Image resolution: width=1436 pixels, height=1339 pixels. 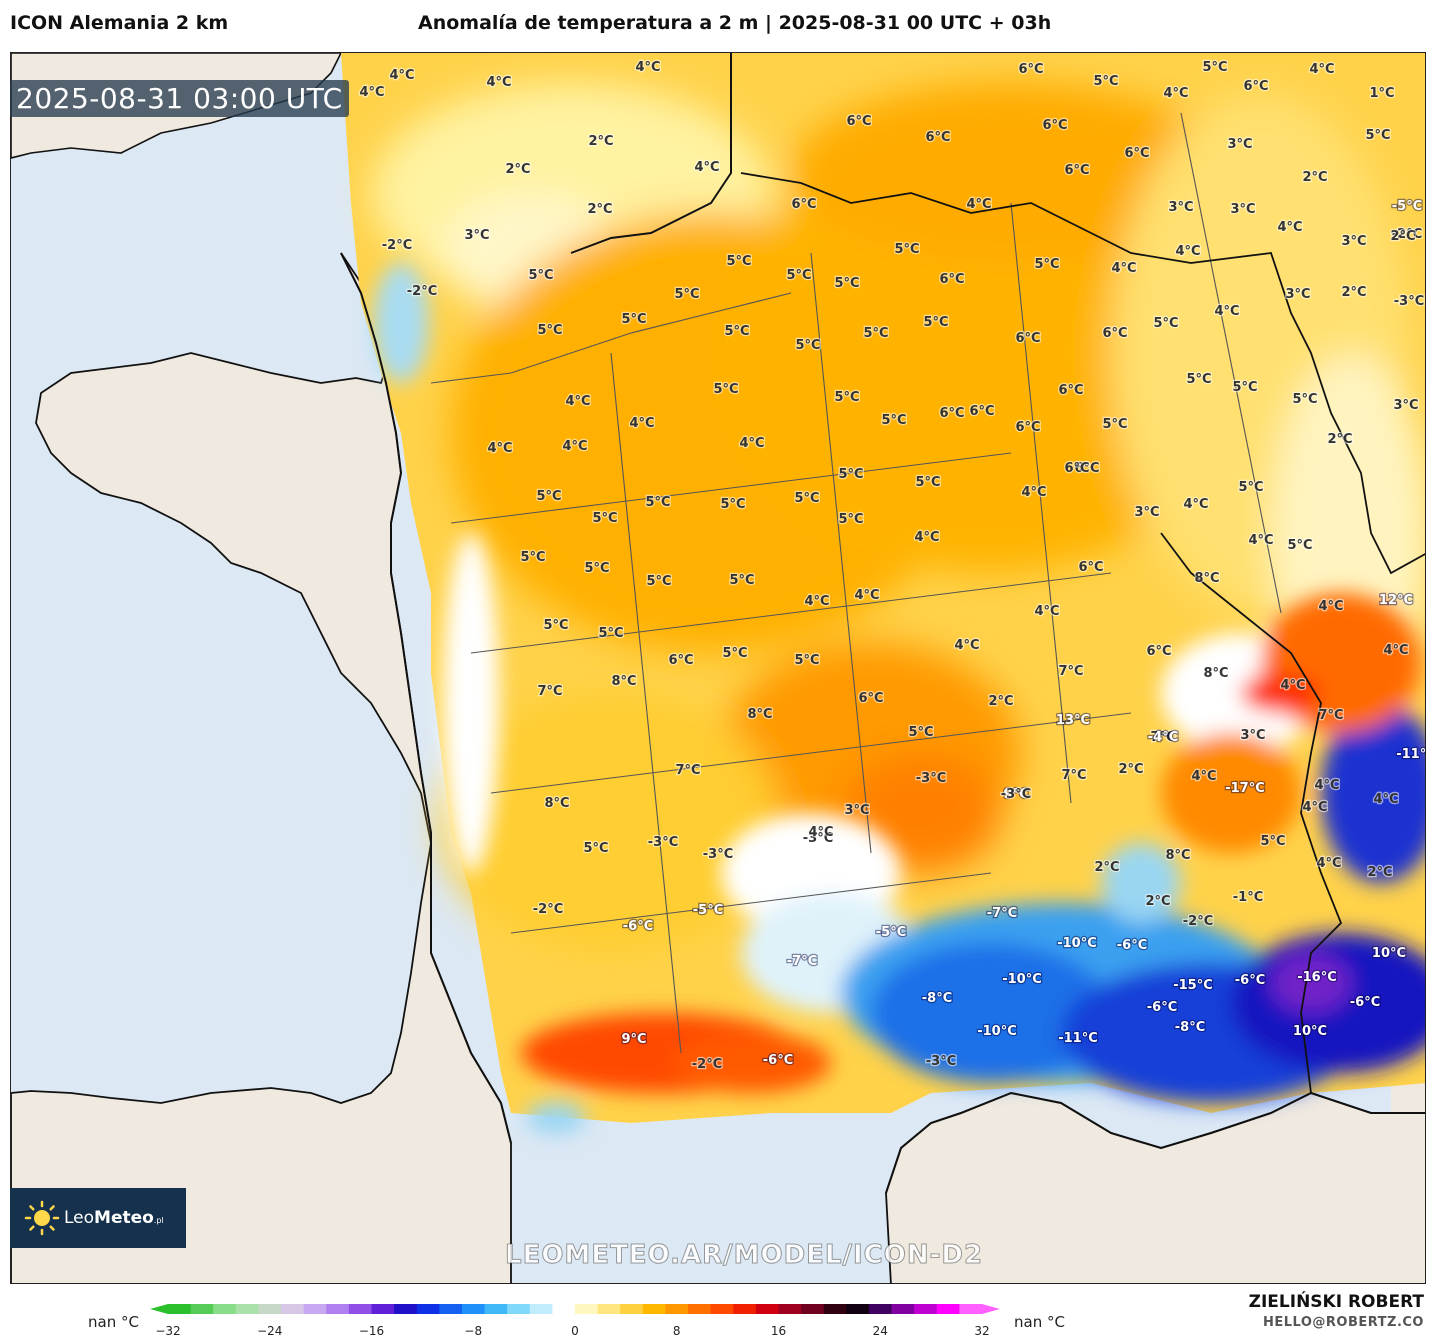 What do you see at coordinates (42, 1218) in the screenshot?
I see `sun-icon` at bounding box center [42, 1218].